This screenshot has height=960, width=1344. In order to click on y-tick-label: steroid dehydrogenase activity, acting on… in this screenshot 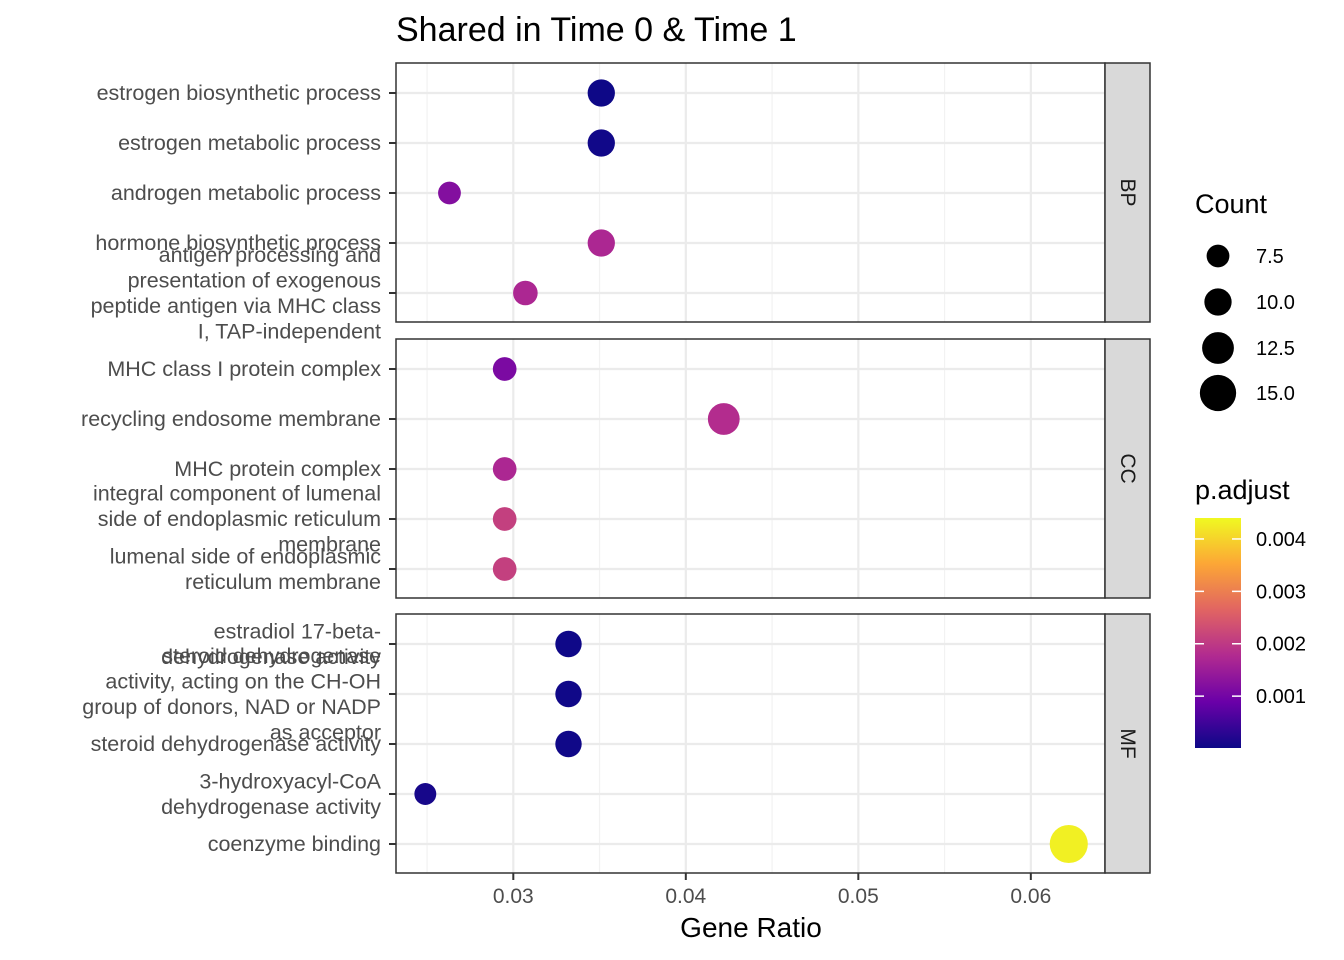, I will do `click(231, 694)`.